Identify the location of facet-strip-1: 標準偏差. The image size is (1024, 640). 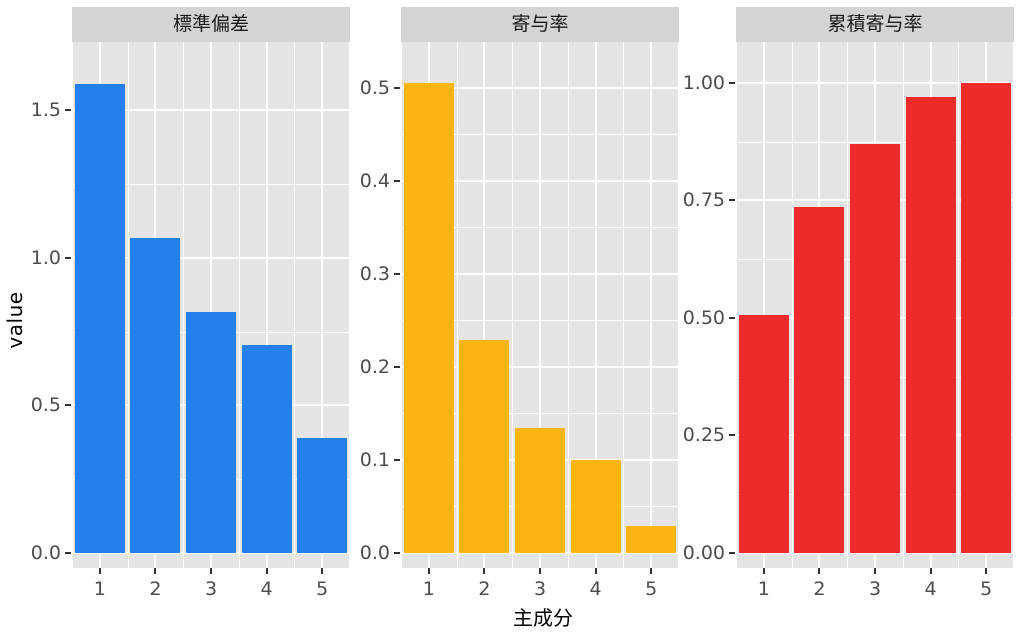
(211, 24).